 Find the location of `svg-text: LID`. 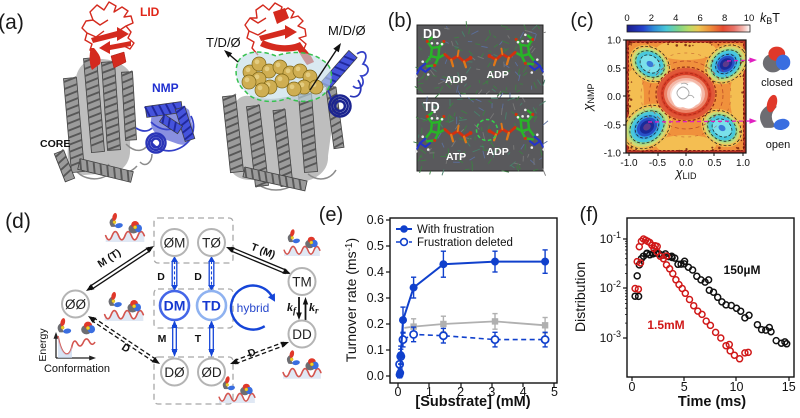

svg-text: LID is located at coordinates (150, 12).